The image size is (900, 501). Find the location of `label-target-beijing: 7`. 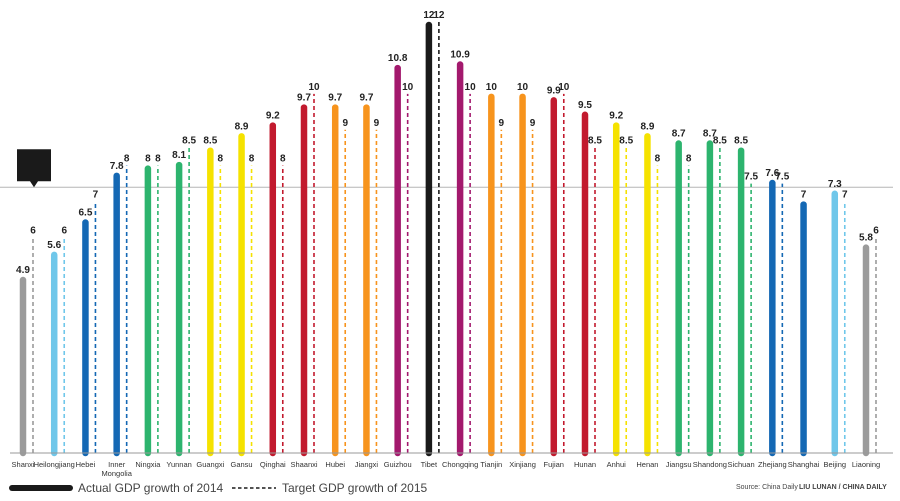

label-target-beijing: 7 is located at coordinates (845, 195).